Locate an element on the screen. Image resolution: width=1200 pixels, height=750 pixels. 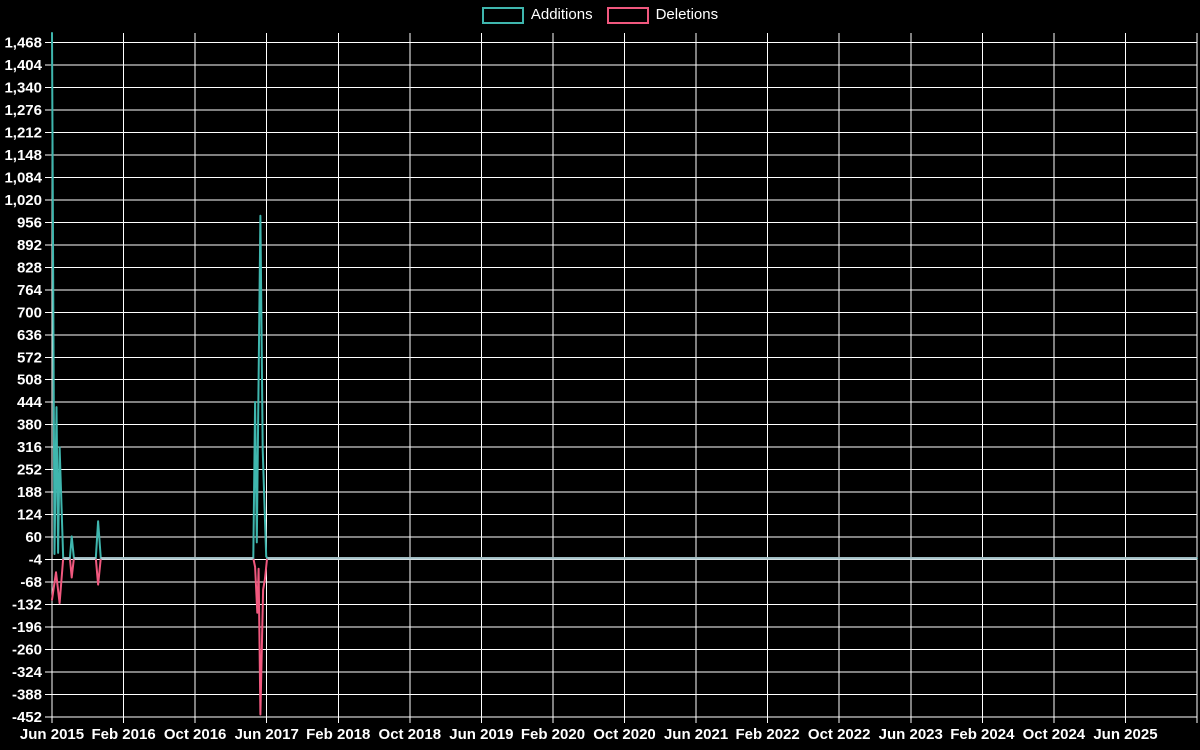
x-axis-tick-label: Feb 2024 is located at coordinates (982, 734).